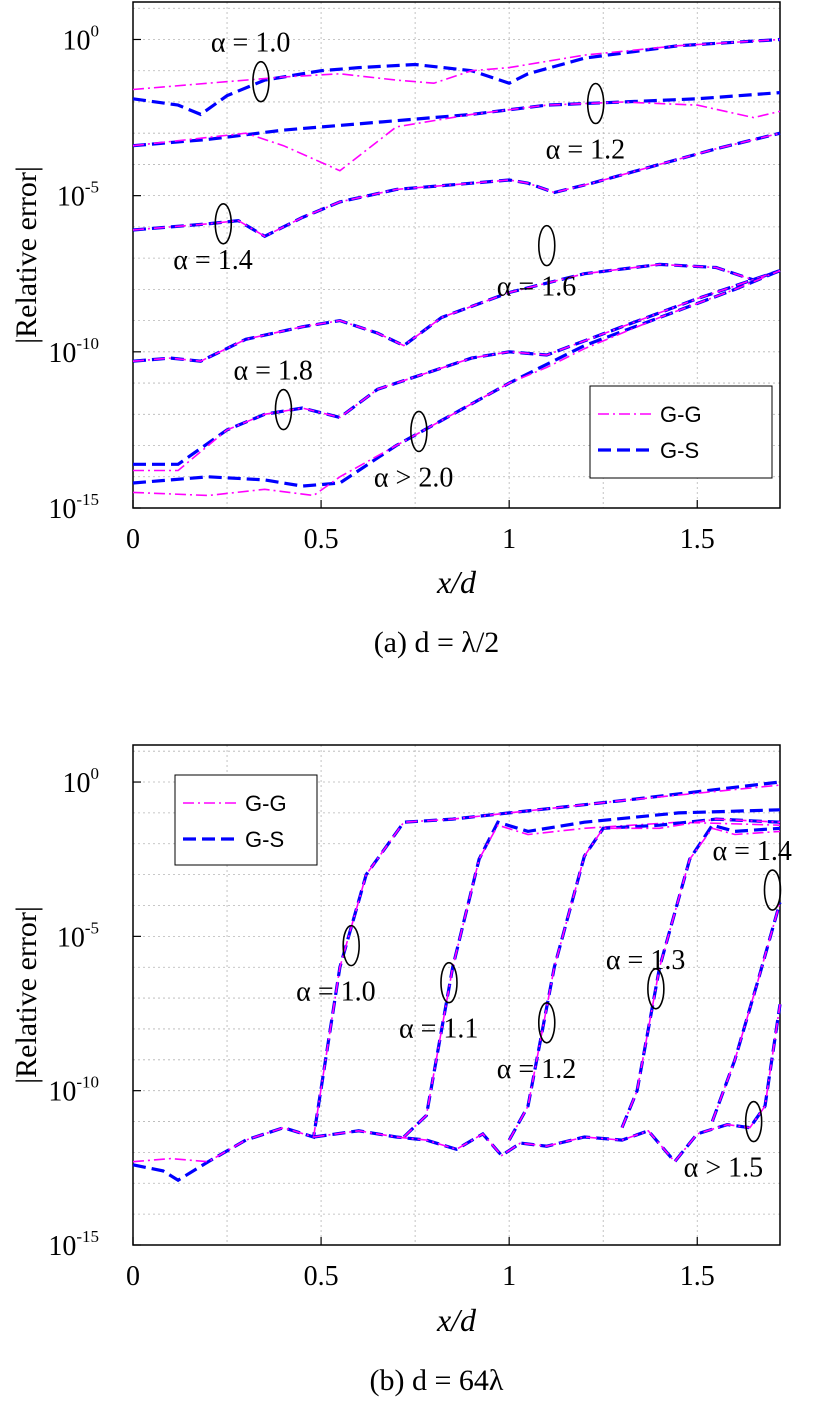  Describe the element at coordinates (723, 1168) in the screenshot. I see `annotation-label: α > 1.5` at that location.